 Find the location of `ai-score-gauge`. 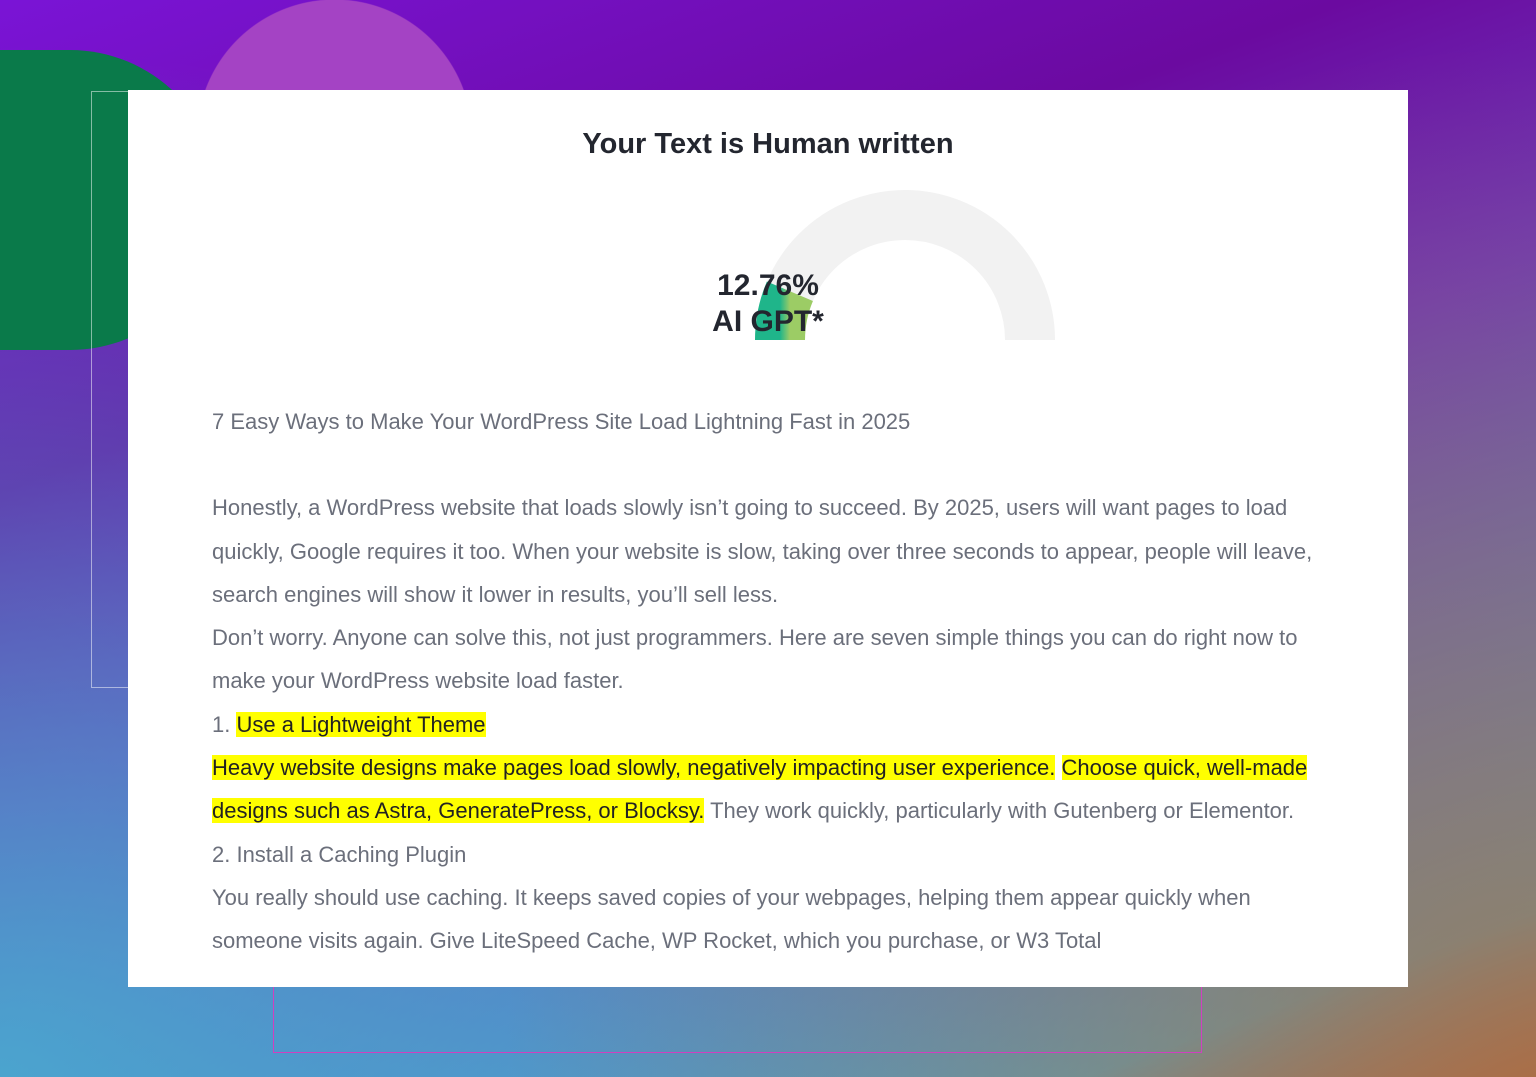

ai-score-gauge is located at coordinates (905, 265).